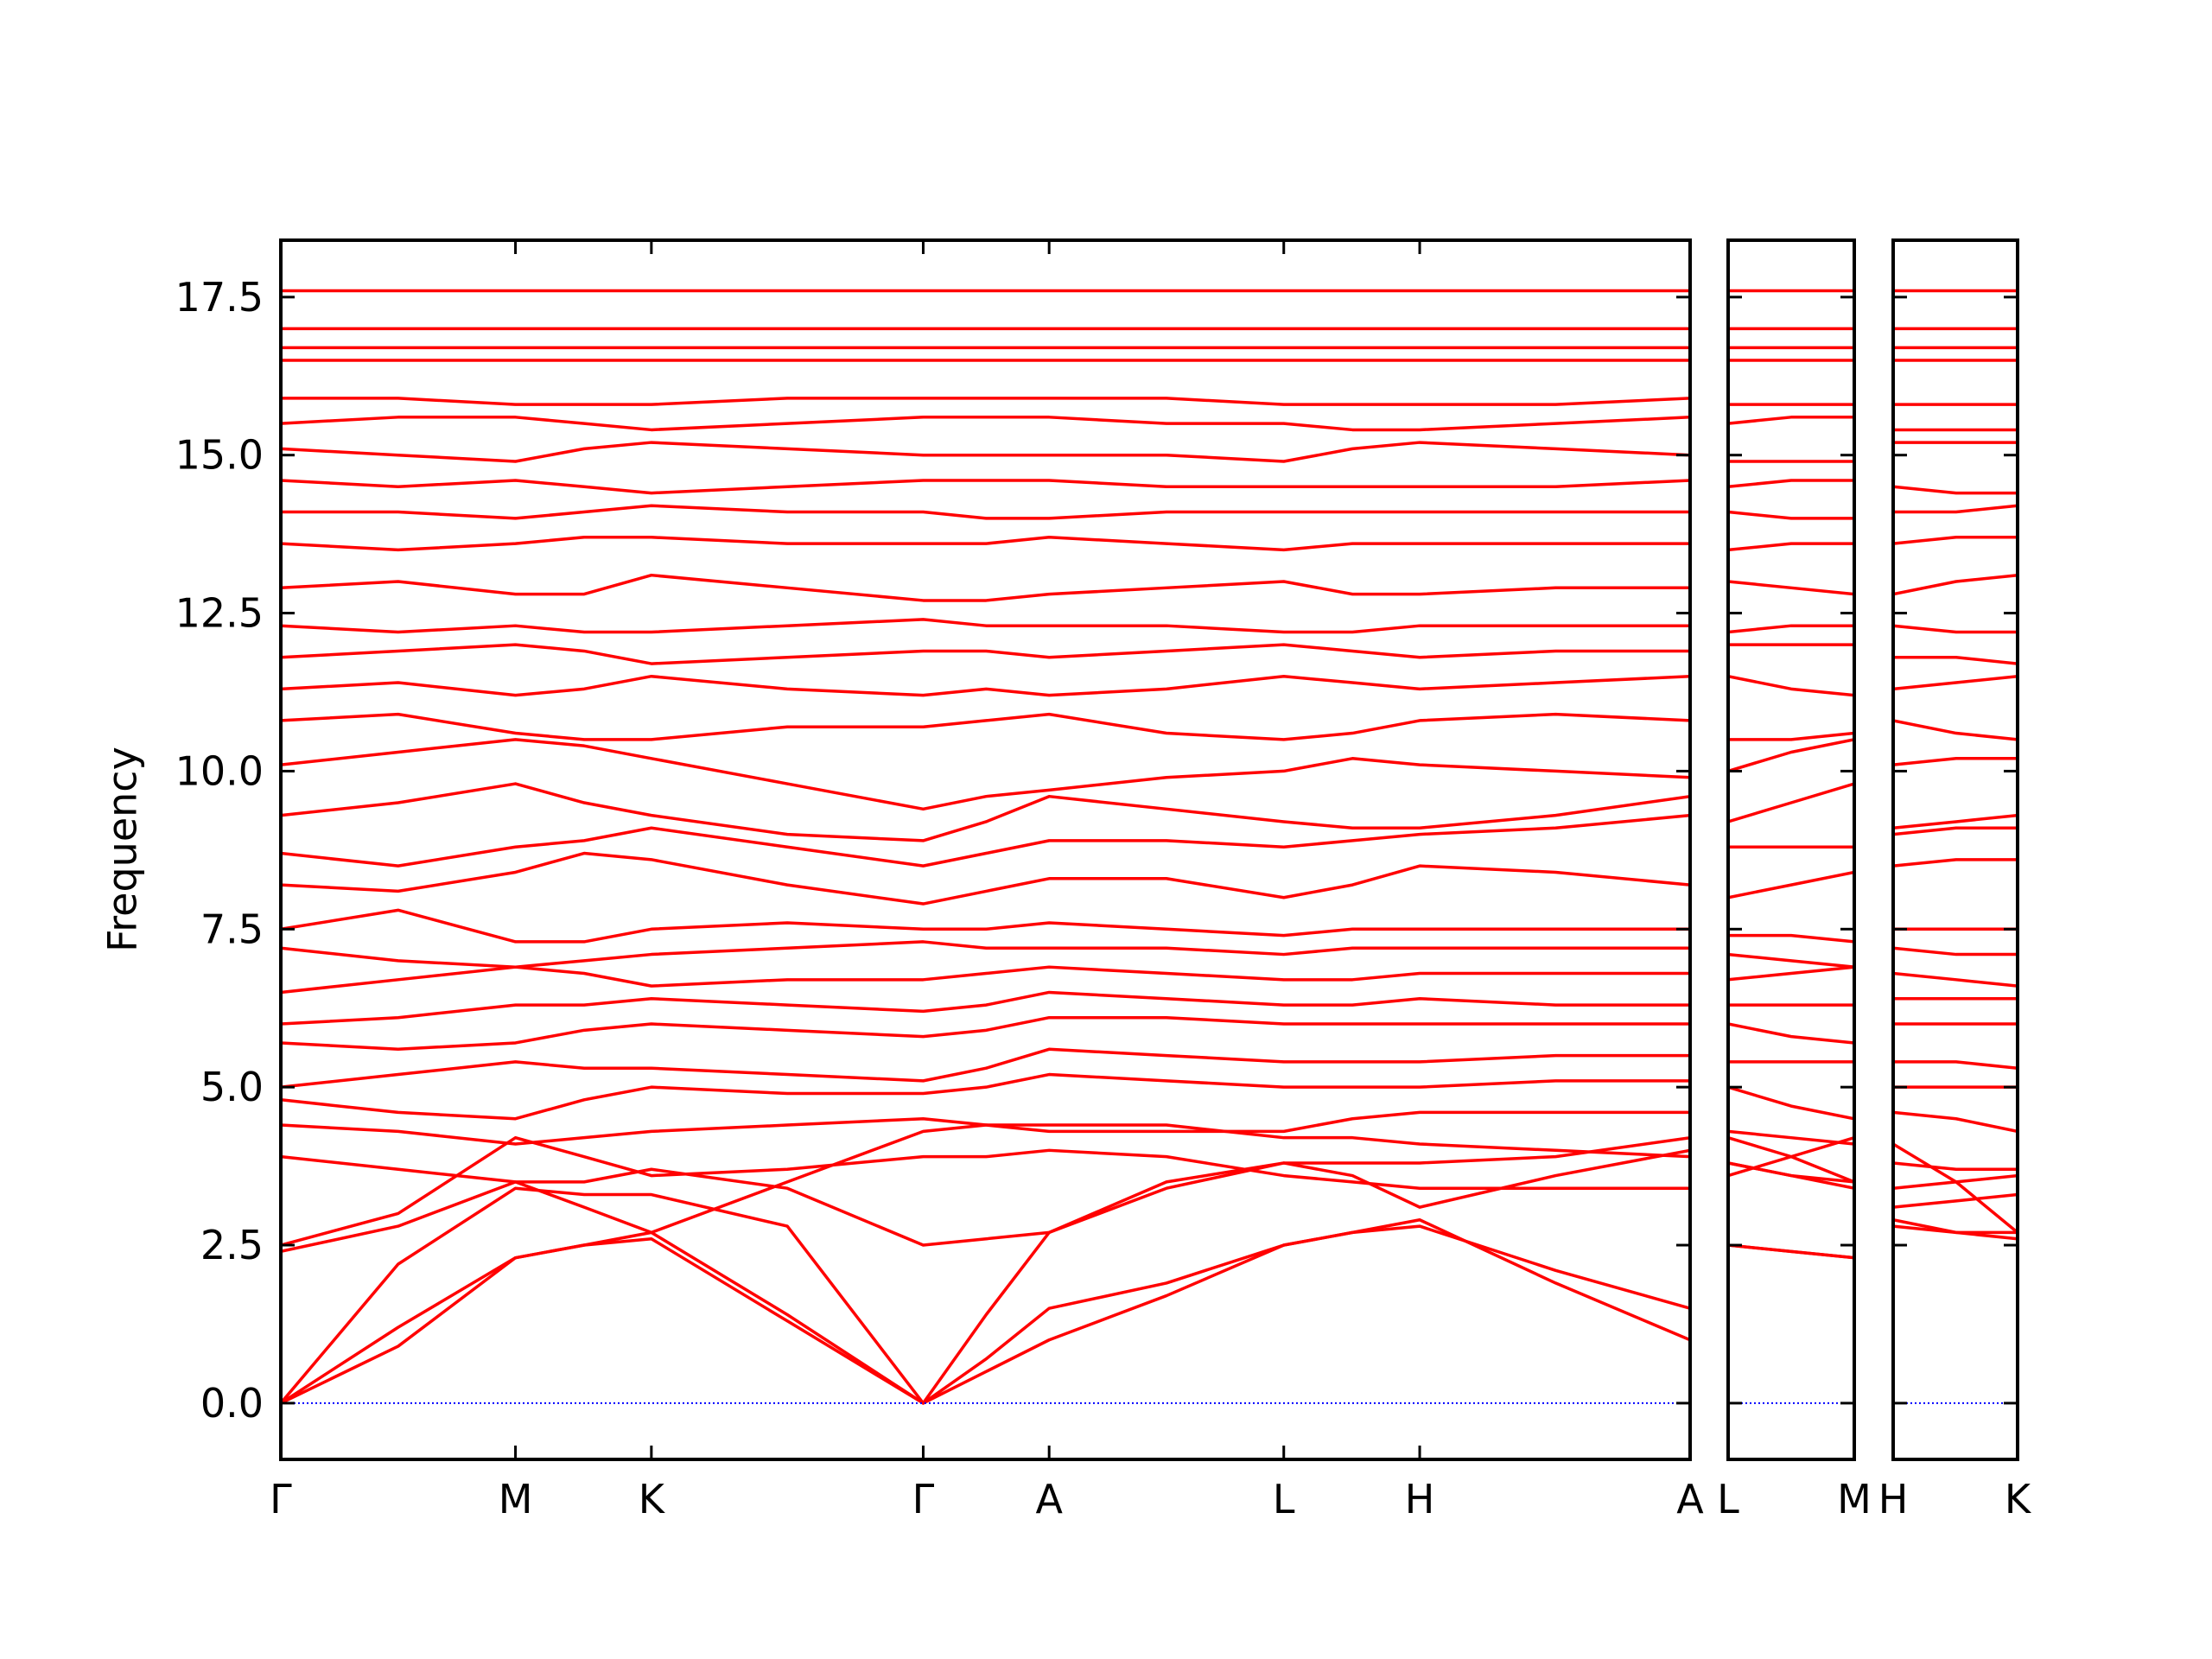  What do you see at coordinates (232, 929) in the screenshot?
I see `y-tick-label: 7.5` at bounding box center [232, 929].